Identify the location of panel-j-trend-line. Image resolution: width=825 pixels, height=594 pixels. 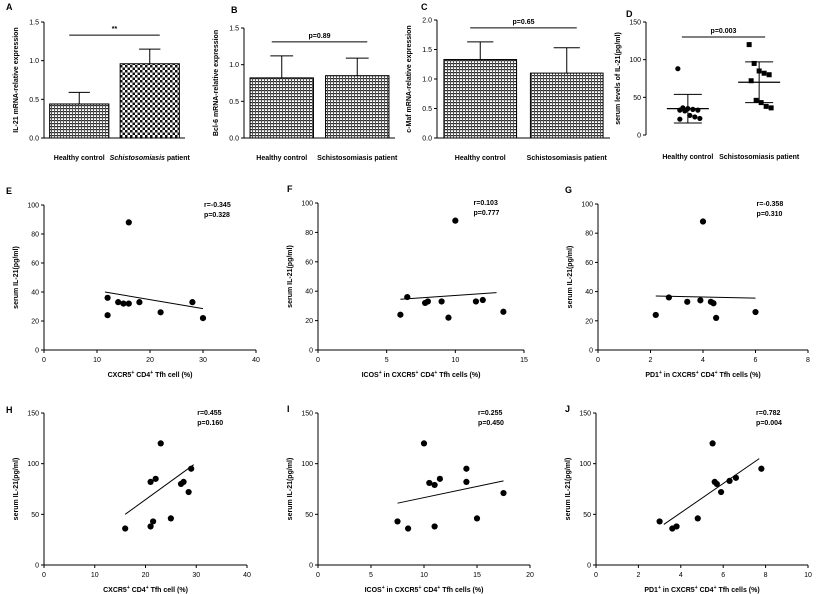
(711, 491).